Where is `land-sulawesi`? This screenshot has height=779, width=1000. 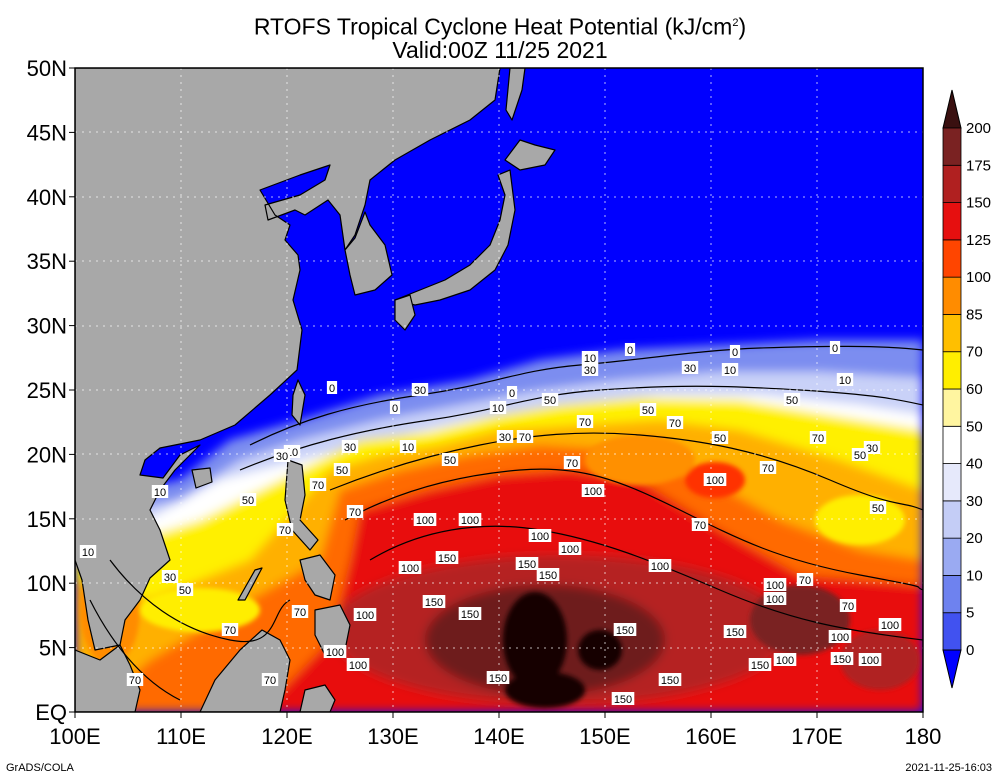 land-sulawesi is located at coordinates (317, 698).